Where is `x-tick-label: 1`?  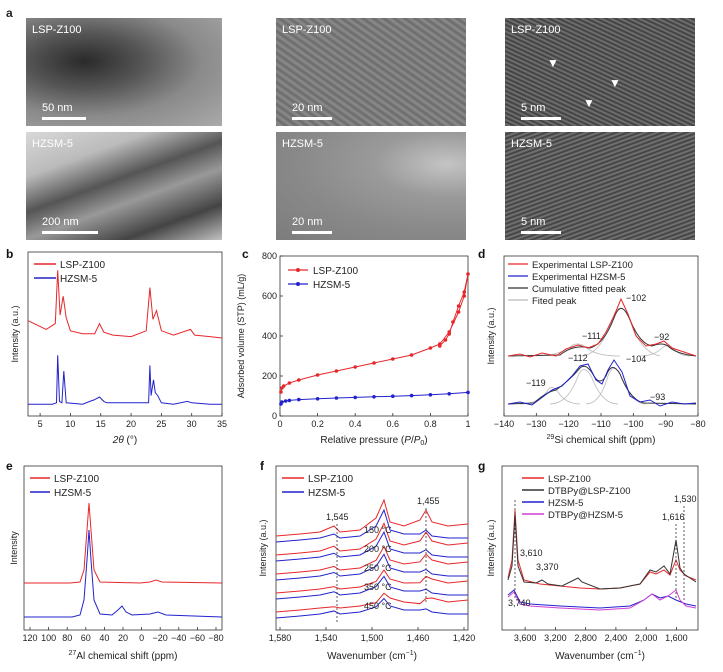
x-tick-label: 1 is located at coordinates (467, 424).